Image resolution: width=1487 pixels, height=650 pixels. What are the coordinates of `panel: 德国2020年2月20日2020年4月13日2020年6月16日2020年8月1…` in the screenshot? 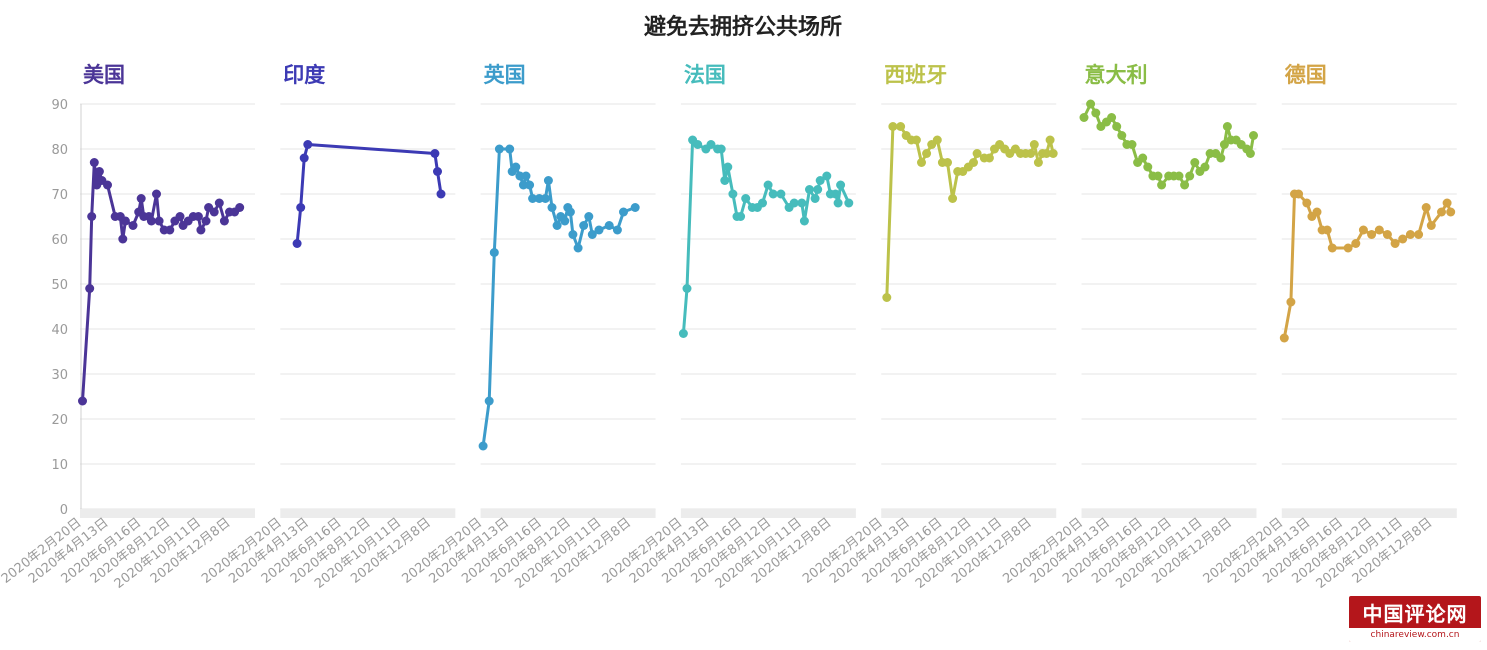 It's located at (1329, 327).